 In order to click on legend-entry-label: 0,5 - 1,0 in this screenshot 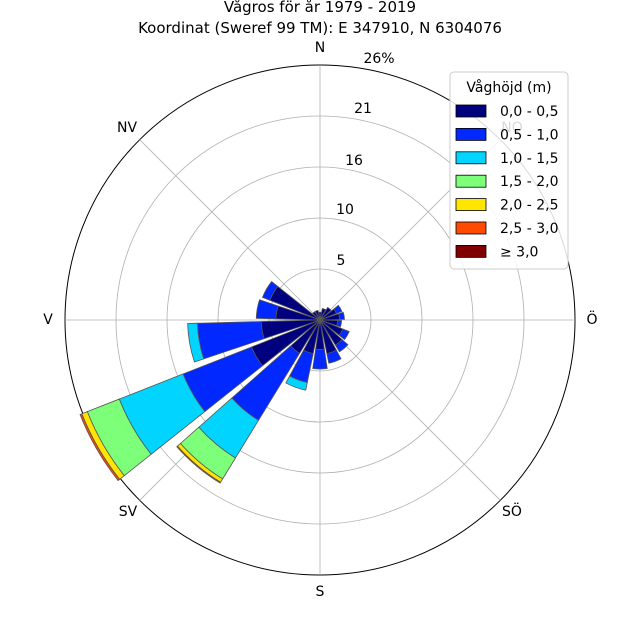, I will do `click(529, 135)`.